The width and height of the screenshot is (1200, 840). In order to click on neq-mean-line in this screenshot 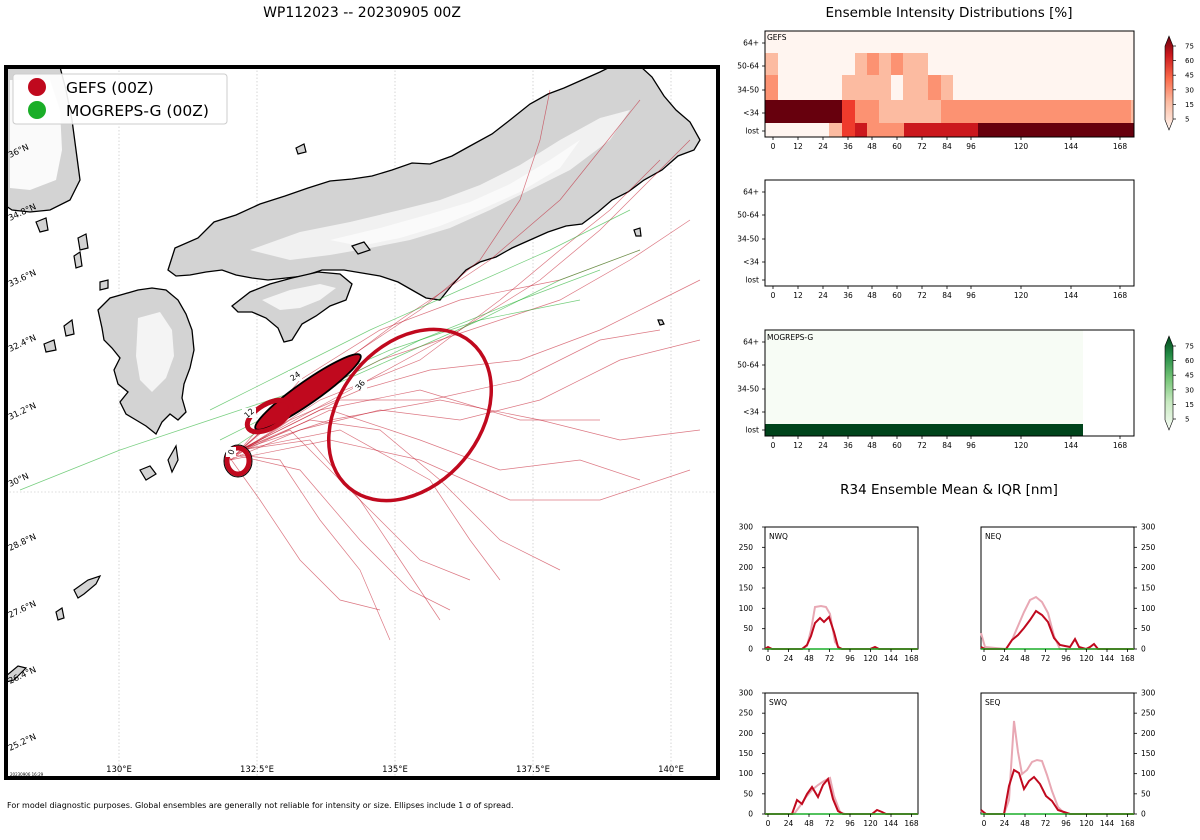, I will do `click(1057, 630)`.